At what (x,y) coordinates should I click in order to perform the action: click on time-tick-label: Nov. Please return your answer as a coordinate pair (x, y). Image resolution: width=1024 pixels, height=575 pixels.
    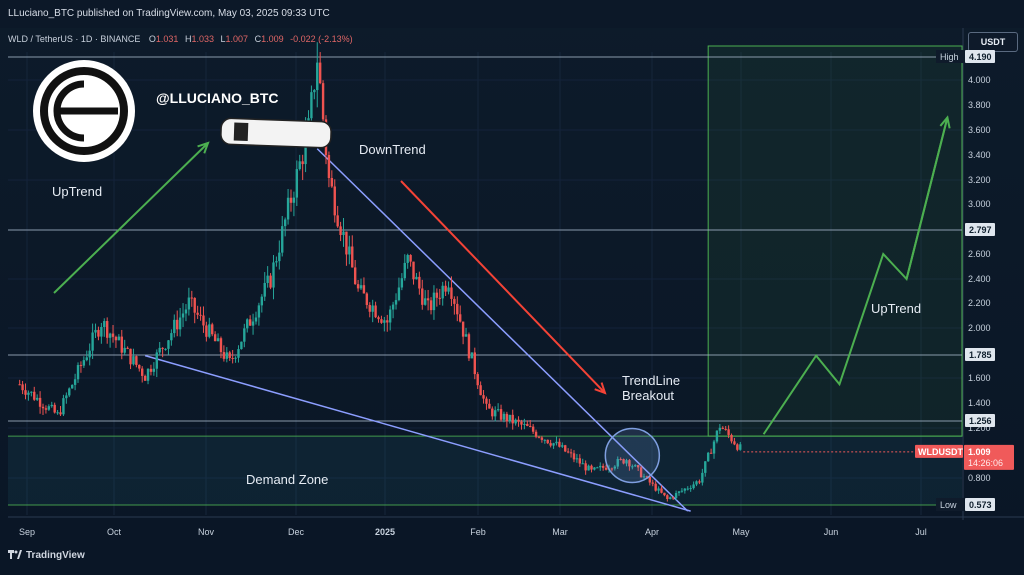
    Looking at the image, I should click on (206, 532).